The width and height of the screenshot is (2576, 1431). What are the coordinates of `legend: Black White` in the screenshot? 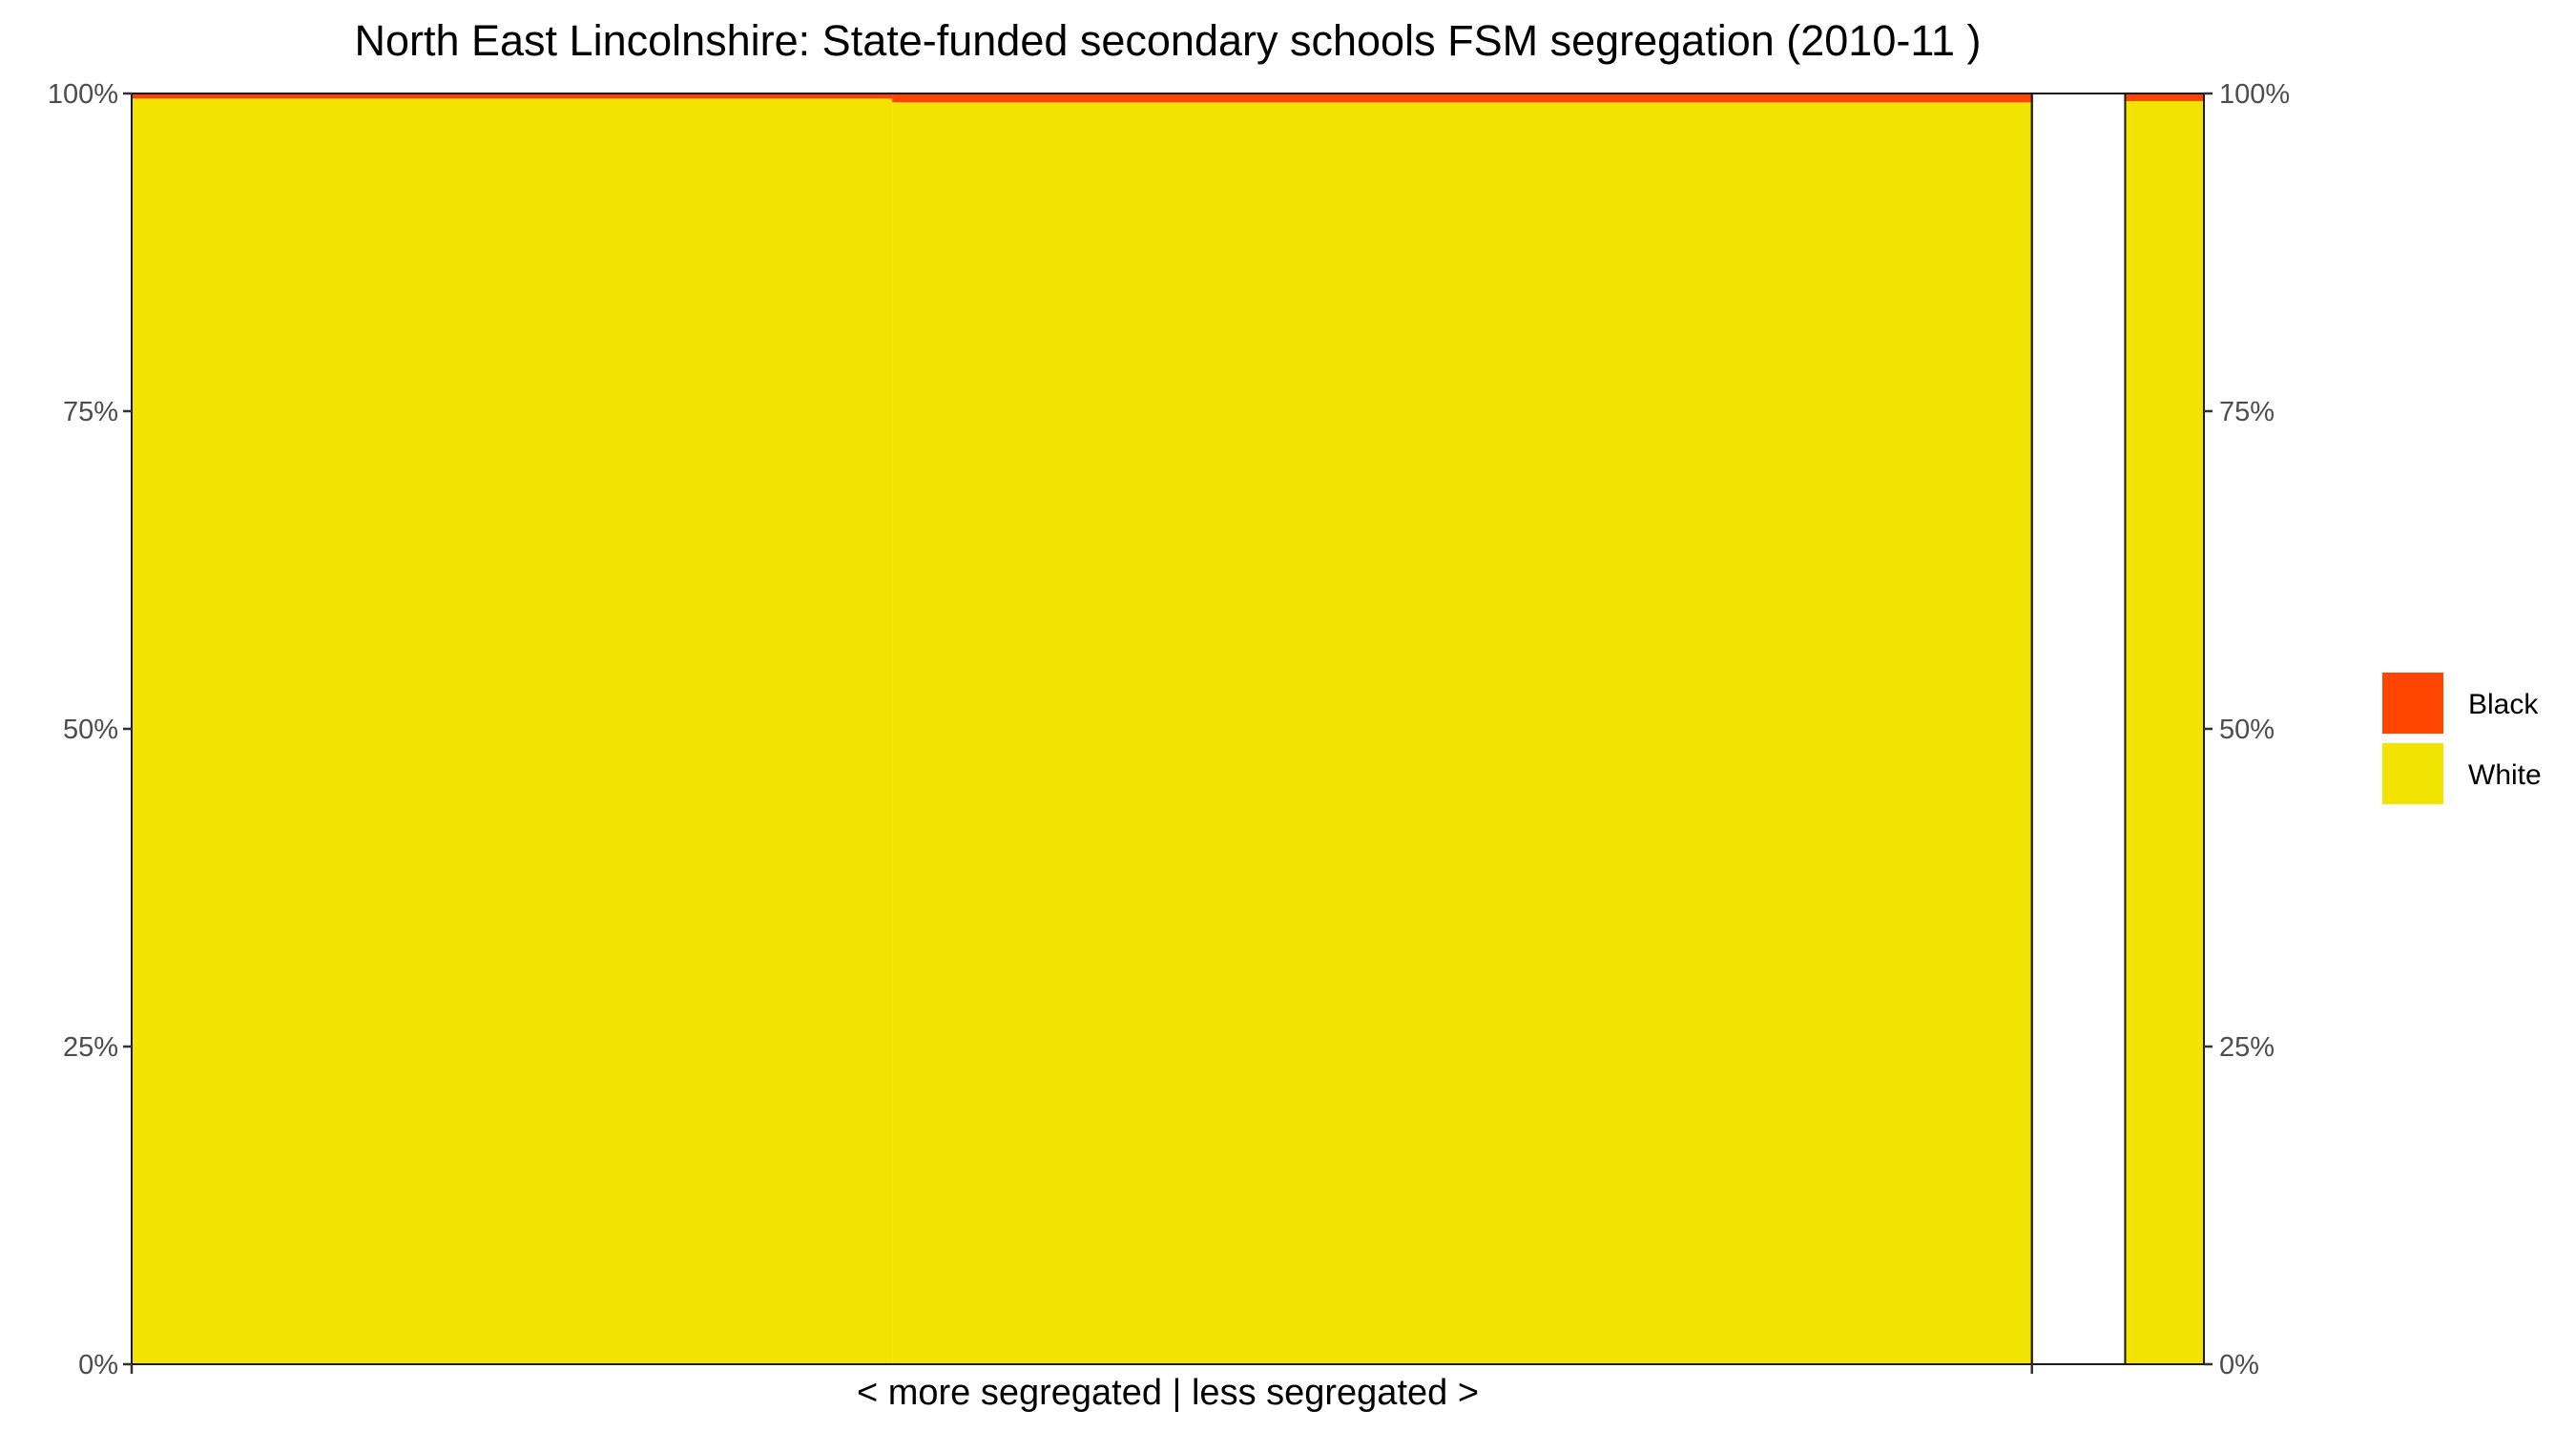 It's located at (2462, 738).